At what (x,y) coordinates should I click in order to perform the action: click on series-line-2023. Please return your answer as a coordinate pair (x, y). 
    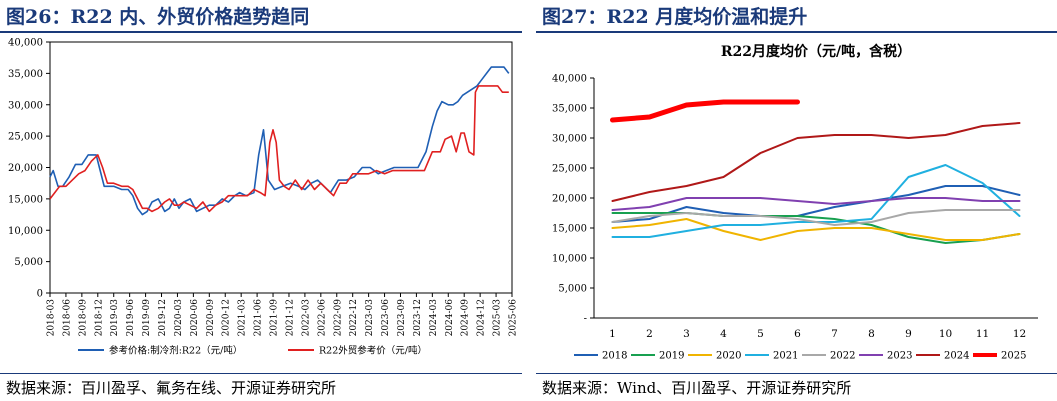
    Looking at the image, I should click on (816, 204).